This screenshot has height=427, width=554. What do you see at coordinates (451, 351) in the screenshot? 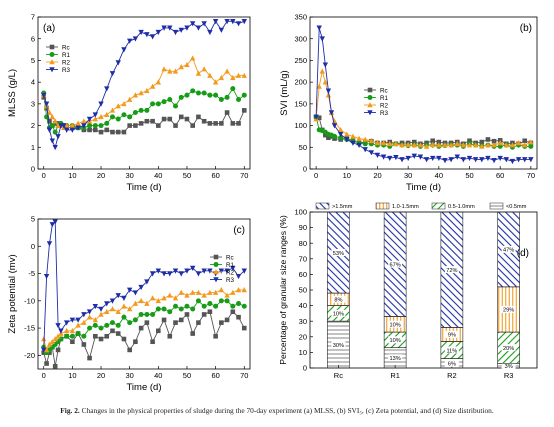
I see `data-label: 11%` at bounding box center [451, 351].